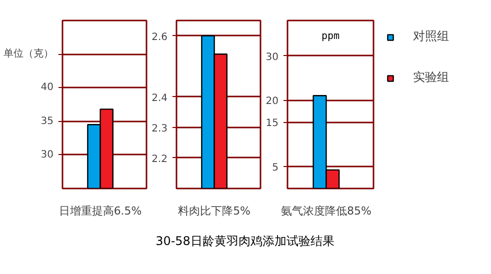 Image resolution: width=491 pixels, height=274 pixels. What do you see at coordinates (272, 102) in the screenshot?
I see `y-tick-label: 20` at bounding box center [272, 102].